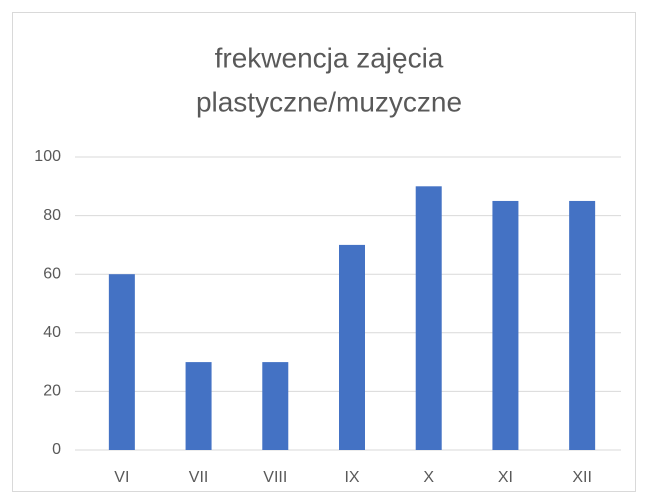 The image size is (647, 504). I want to click on x-tick-label: X, so click(428, 477).